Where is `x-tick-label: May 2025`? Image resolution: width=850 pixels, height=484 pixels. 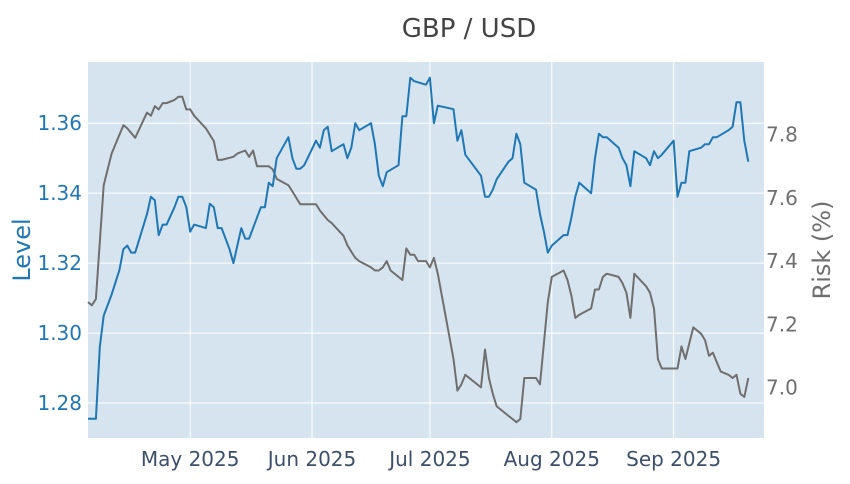 x-tick-label: May 2025 is located at coordinates (190, 459).